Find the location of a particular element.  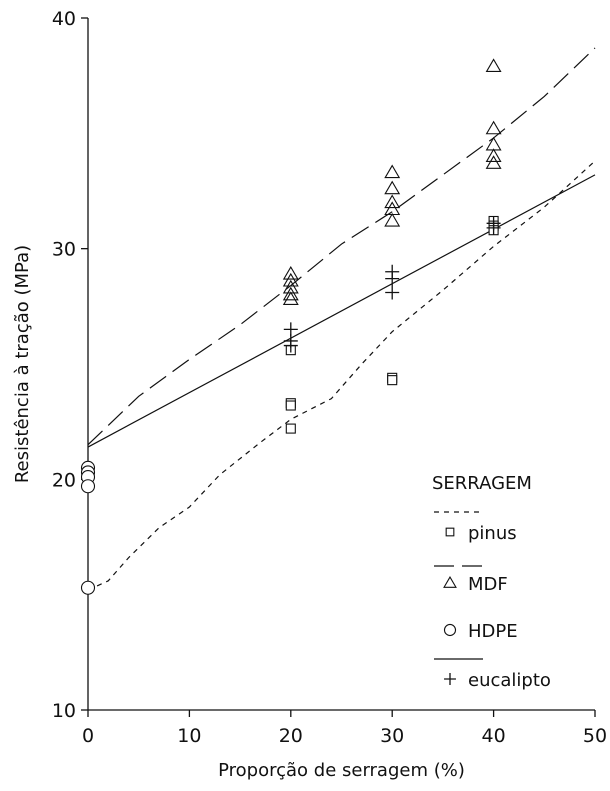

y-tick-label: 20 is located at coordinates (64, 480).